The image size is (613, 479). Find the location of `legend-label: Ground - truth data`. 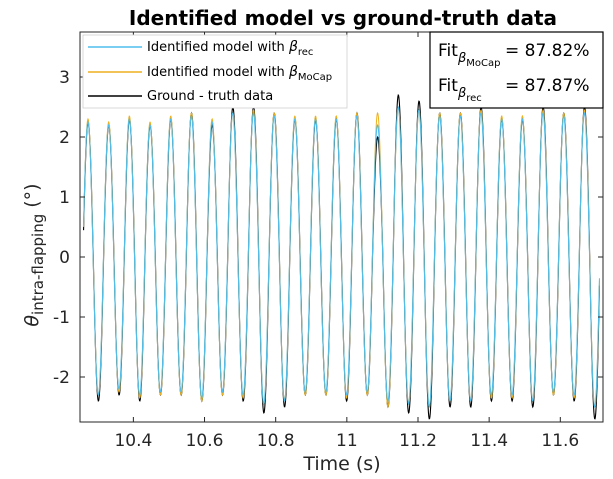

legend-label: Ground - truth data is located at coordinates (210, 96).